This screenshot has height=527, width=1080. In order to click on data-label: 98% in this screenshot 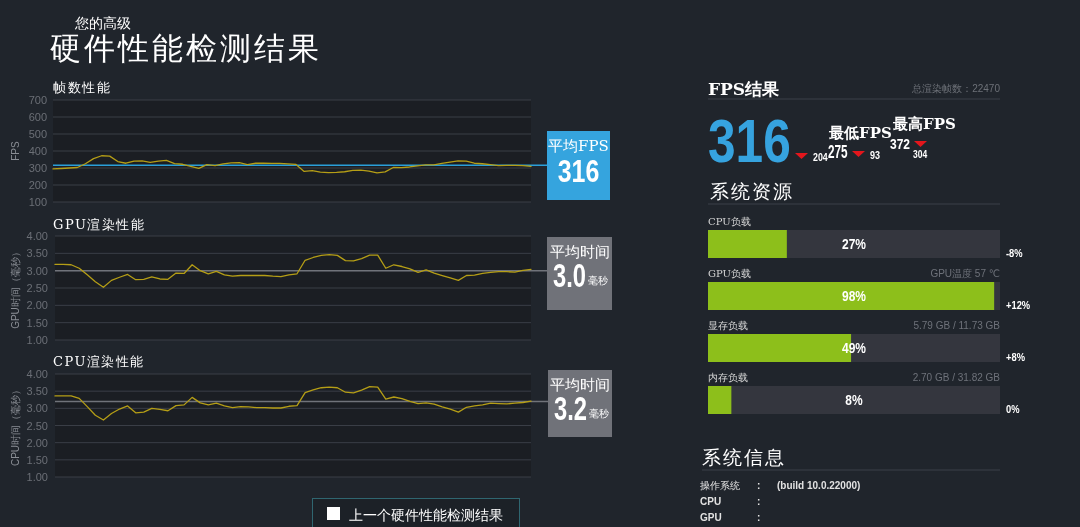, I will do `click(854, 296)`.